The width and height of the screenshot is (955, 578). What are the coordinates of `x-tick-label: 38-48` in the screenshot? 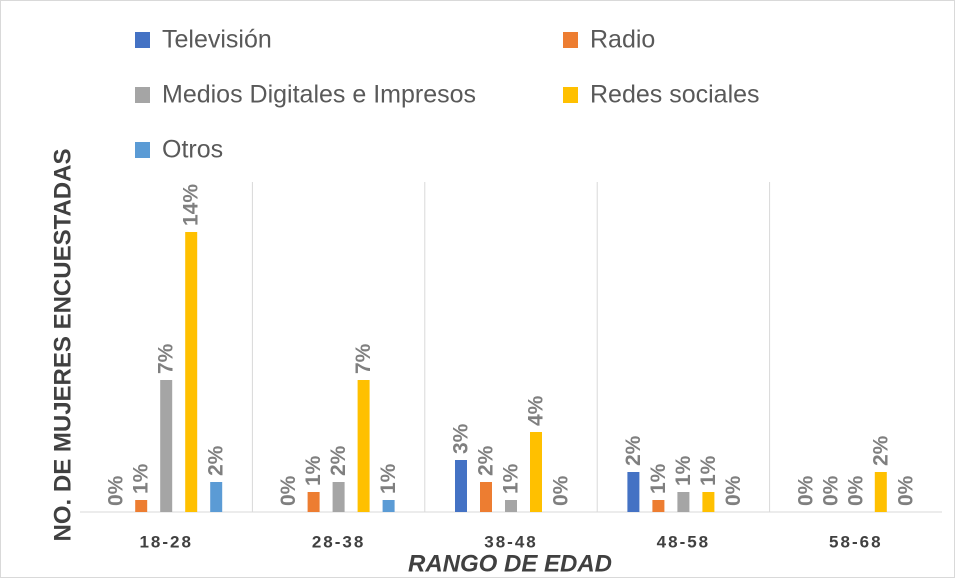 It's located at (510, 541).